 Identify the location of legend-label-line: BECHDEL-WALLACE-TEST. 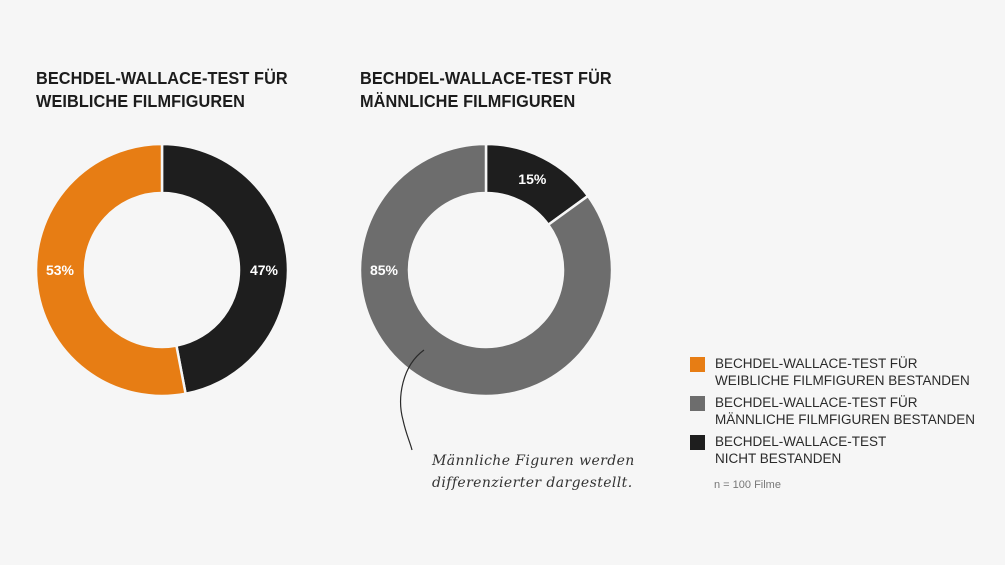
(801, 441).